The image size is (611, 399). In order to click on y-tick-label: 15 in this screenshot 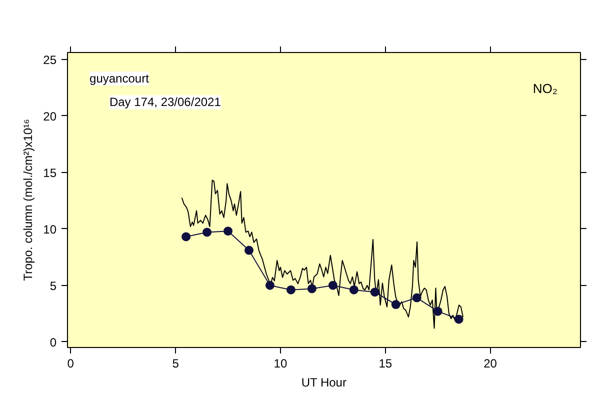, I will do `click(50, 173)`.